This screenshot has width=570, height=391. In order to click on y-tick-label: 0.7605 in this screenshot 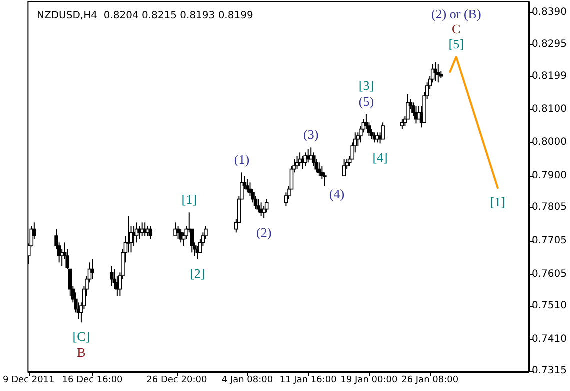, I will do `click(550, 274)`.